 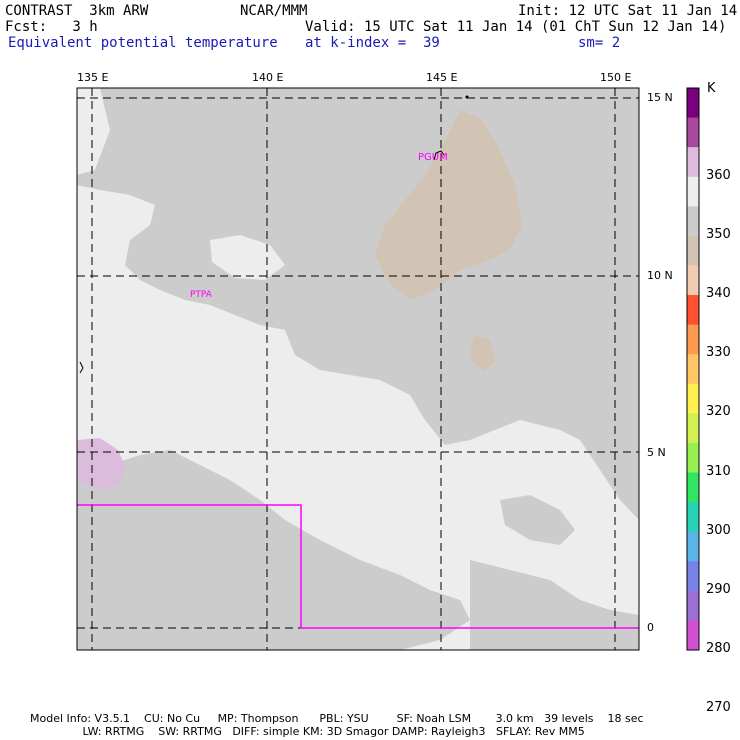 I want to click on colorbar-tick-label: 360, so click(x=718, y=175).